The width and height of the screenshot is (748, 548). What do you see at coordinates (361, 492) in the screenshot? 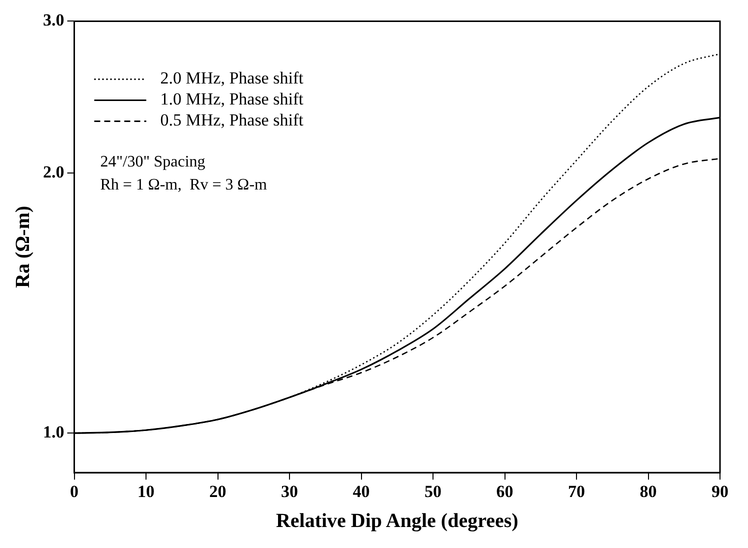
I see `x-tick-label: 40` at bounding box center [361, 492].